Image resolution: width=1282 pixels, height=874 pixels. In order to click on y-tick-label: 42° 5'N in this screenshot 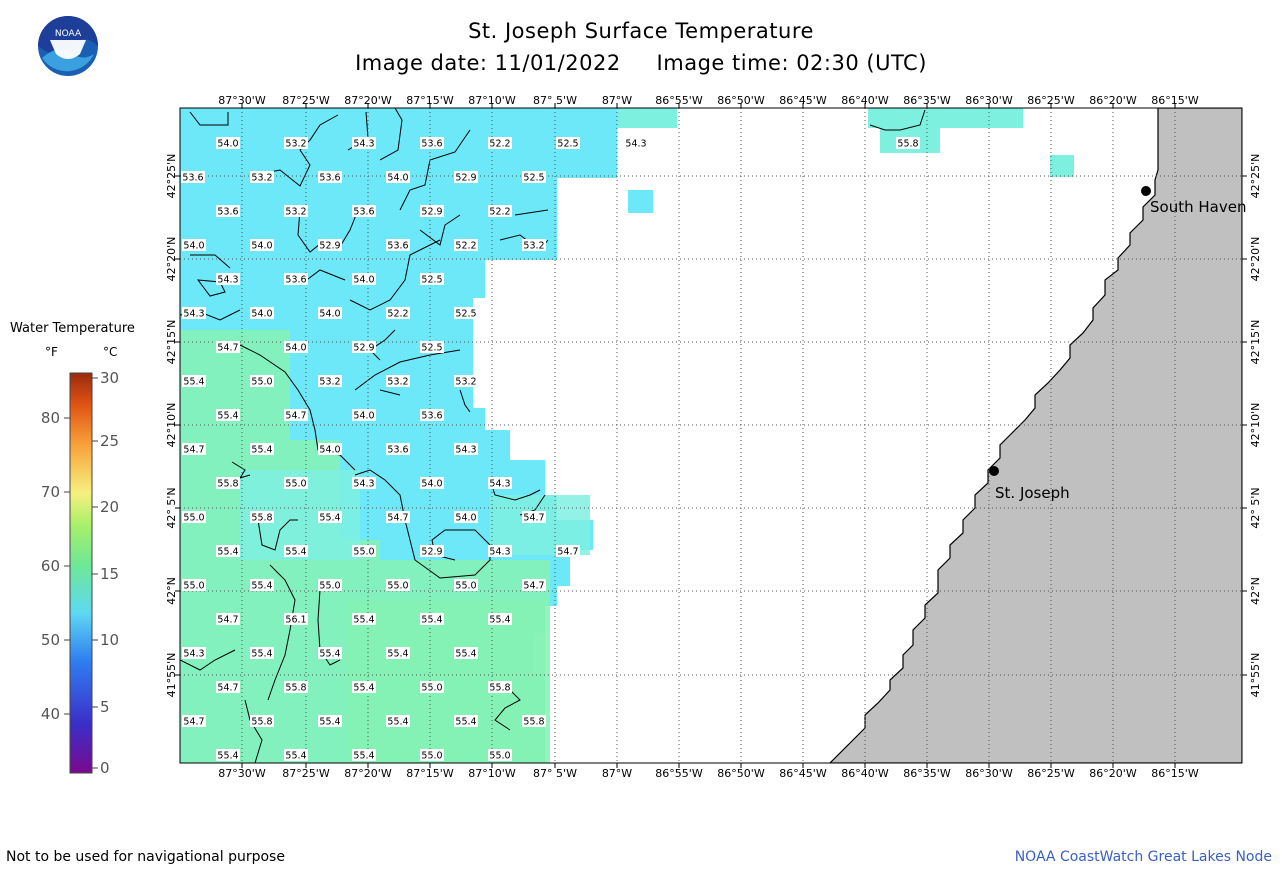, I will do `click(1255, 507)`.